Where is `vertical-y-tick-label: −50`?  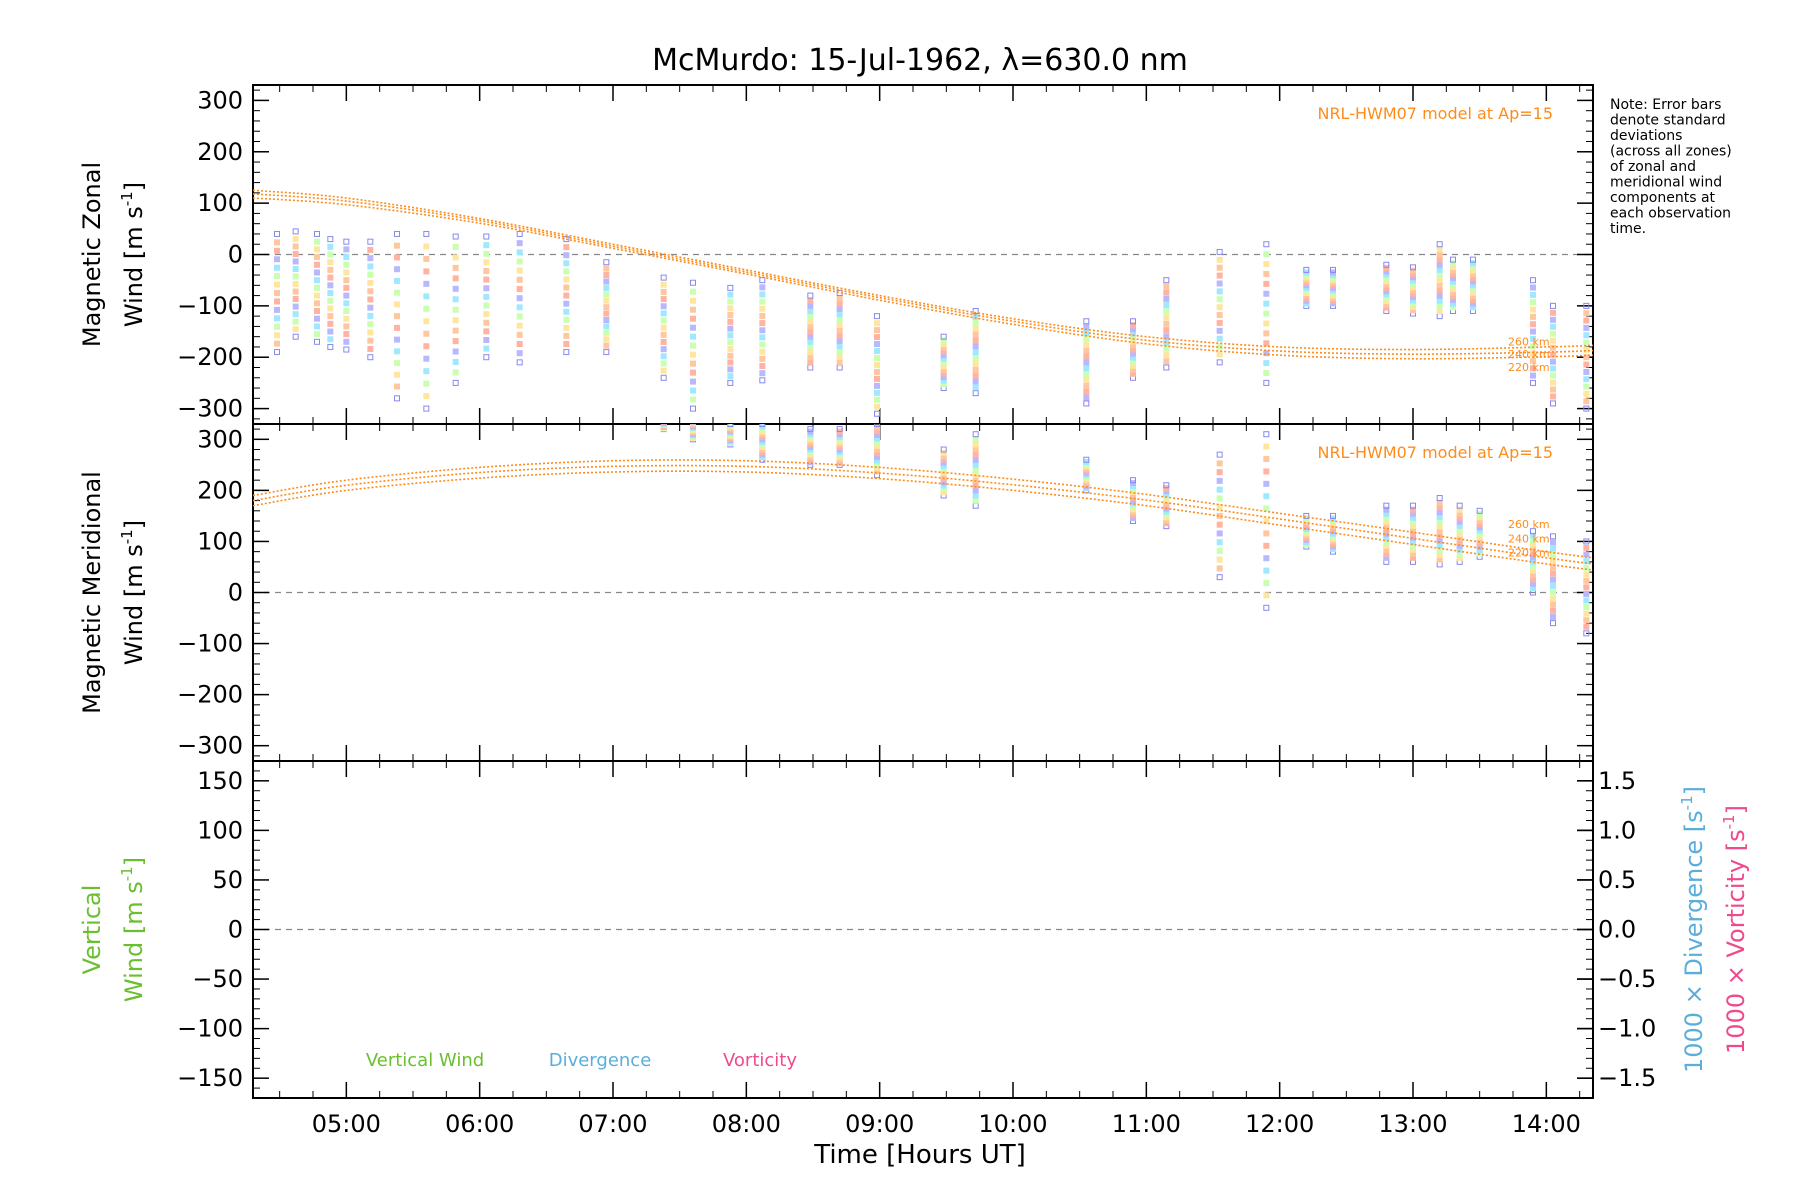
vertical-y-tick-label: −50 is located at coordinates (217, 979).